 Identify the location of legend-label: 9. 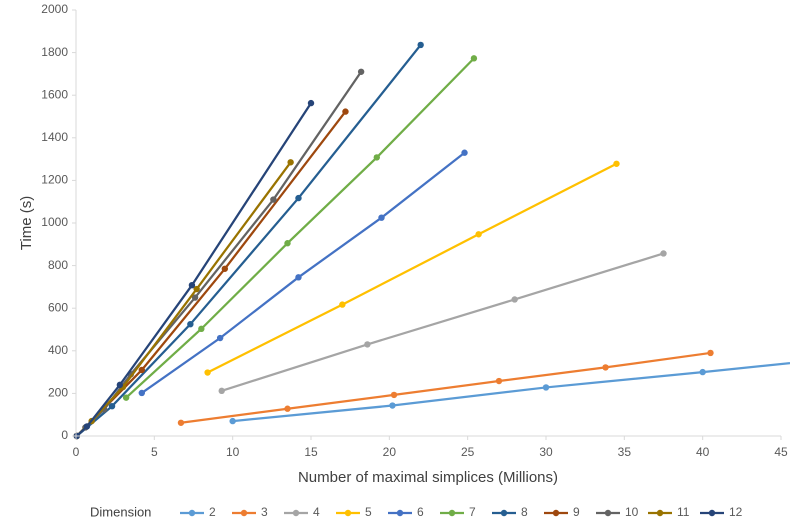
(576, 512).